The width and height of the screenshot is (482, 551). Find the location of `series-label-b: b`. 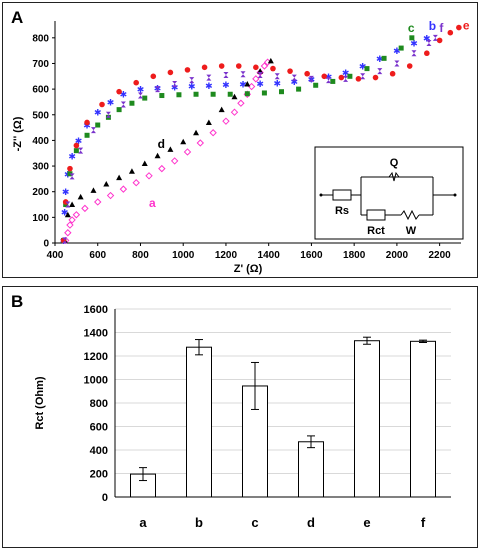

series-label-b: b is located at coordinates (432, 26).